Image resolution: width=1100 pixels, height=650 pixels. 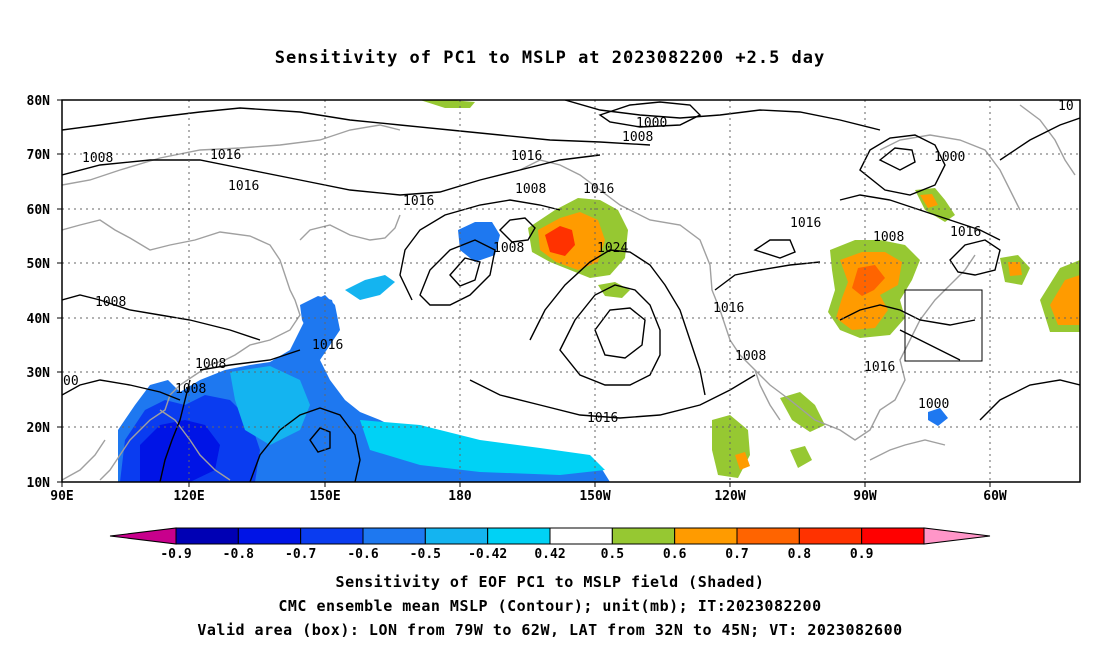 I want to click on contour-label: 00, so click(x=71, y=381).